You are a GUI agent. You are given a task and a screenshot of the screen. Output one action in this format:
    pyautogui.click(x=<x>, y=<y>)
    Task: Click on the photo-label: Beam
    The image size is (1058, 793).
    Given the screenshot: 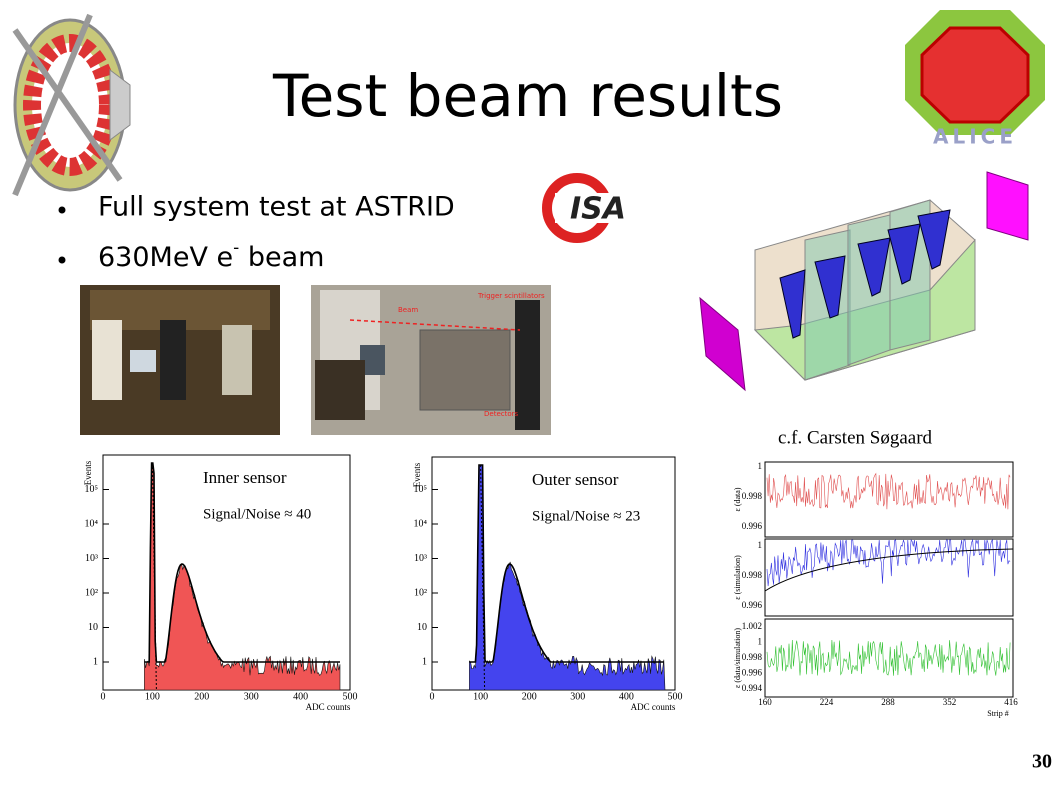 What is the action you would take?
    pyautogui.click(x=408, y=310)
    